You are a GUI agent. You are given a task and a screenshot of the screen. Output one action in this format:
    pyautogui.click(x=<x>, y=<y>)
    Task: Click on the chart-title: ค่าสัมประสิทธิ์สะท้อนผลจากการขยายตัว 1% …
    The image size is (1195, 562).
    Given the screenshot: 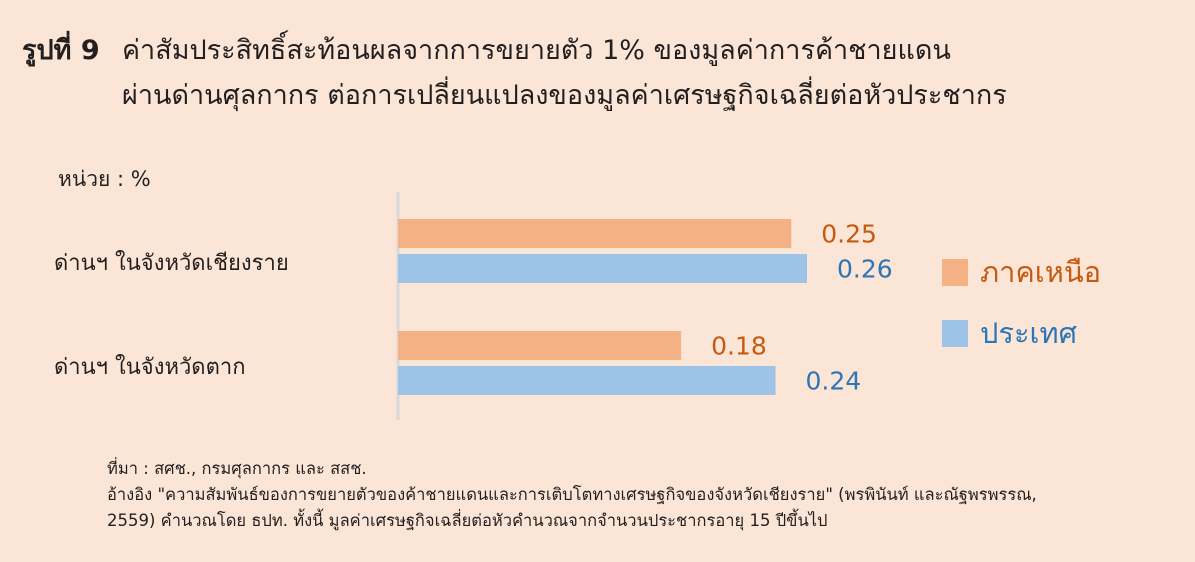 What is the action you would take?
    pyautogui.click(x=652, y=73)
    